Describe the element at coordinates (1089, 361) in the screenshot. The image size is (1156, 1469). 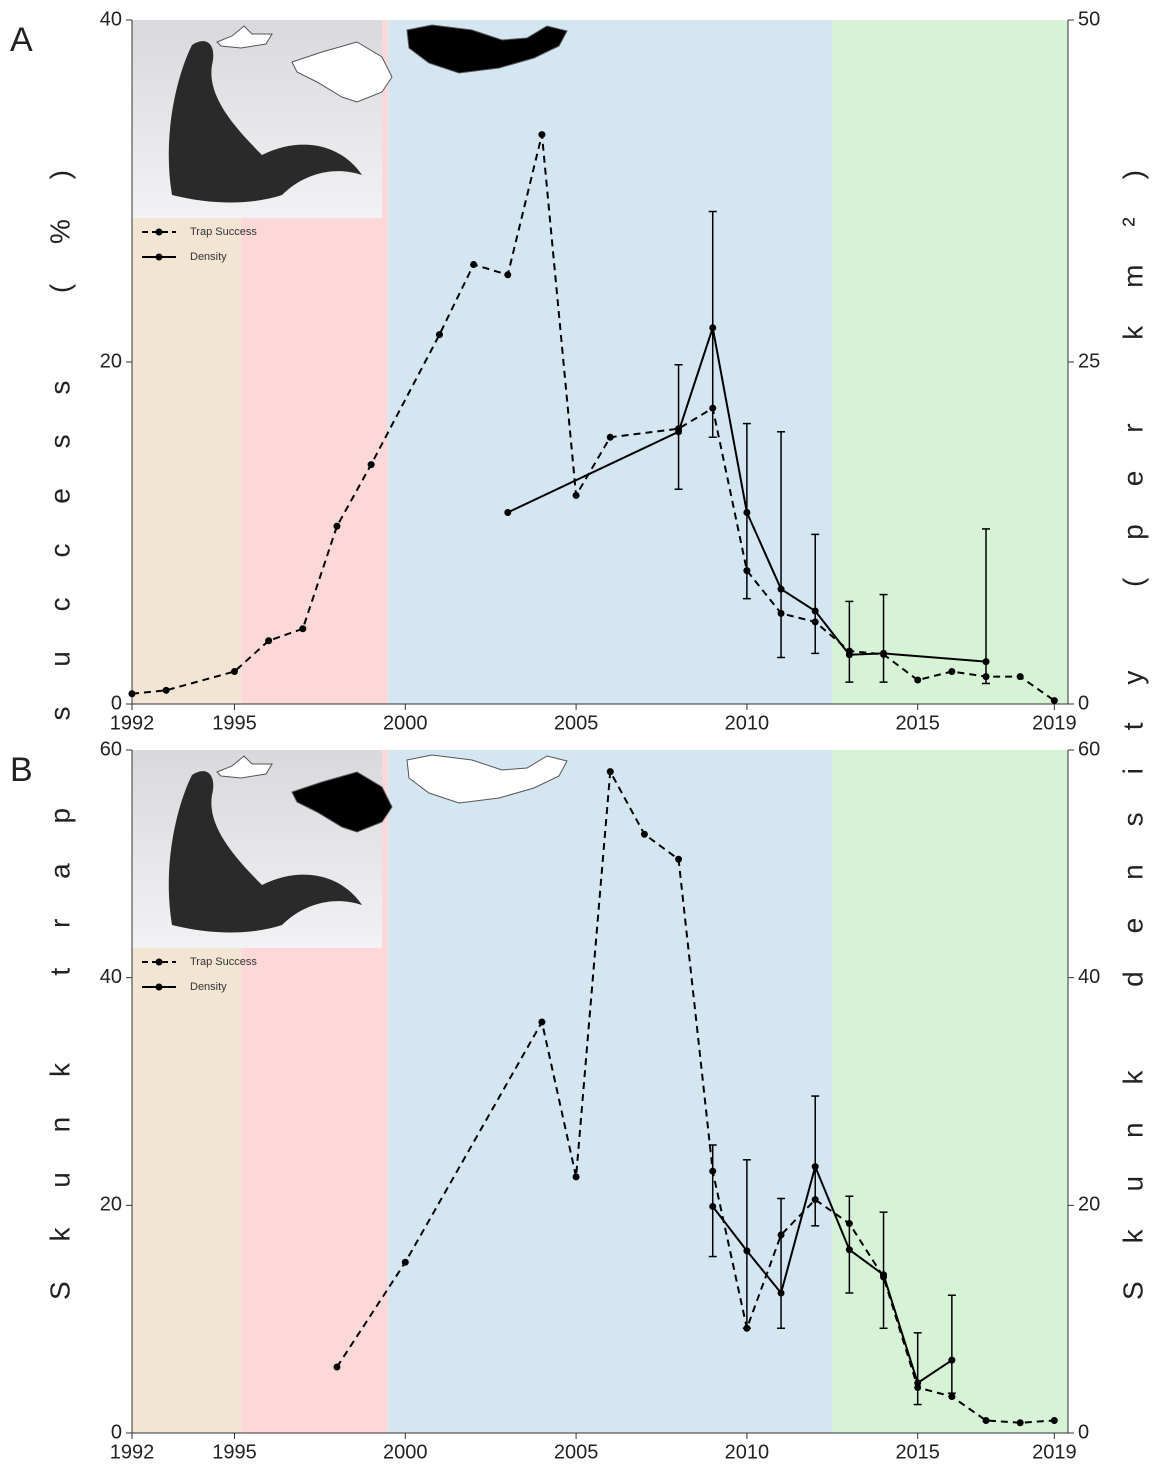
I see `y2-tick-label: 25` at that location.